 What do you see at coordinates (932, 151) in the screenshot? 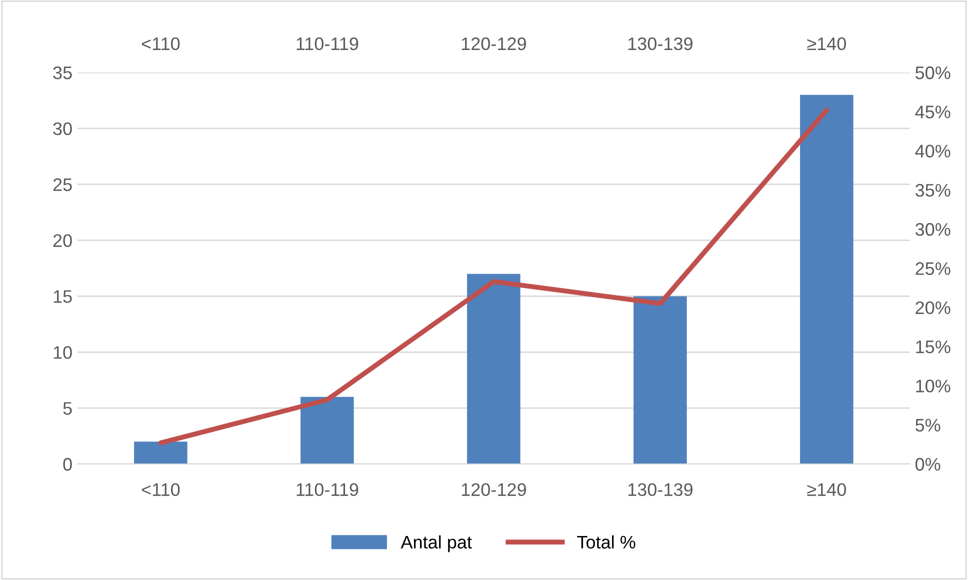
I see `y2-tick-label: 40%` at bounding box center [932, 151].